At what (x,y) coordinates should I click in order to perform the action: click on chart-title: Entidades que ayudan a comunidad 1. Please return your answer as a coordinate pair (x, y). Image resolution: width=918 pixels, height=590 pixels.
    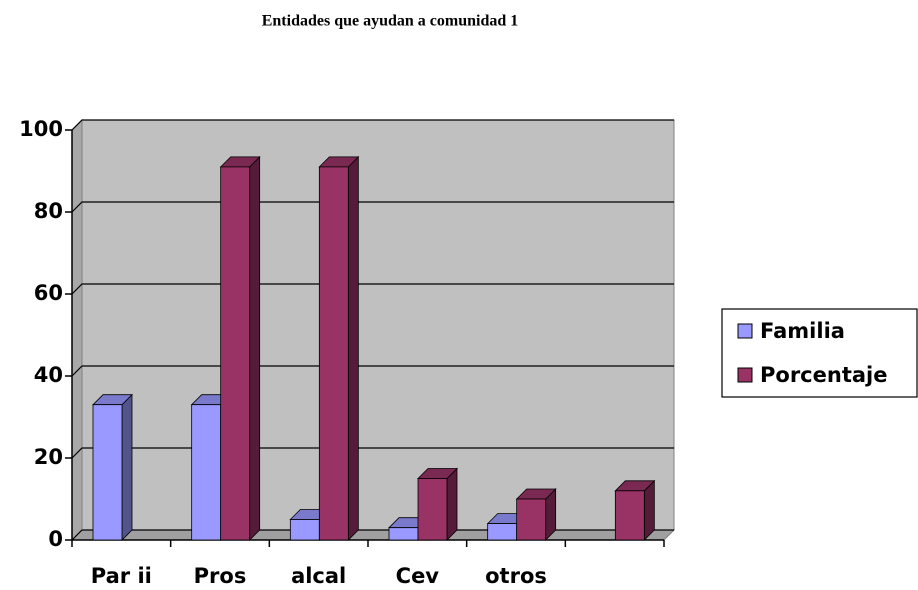
    Looking at the image, I should click on (390, 21).